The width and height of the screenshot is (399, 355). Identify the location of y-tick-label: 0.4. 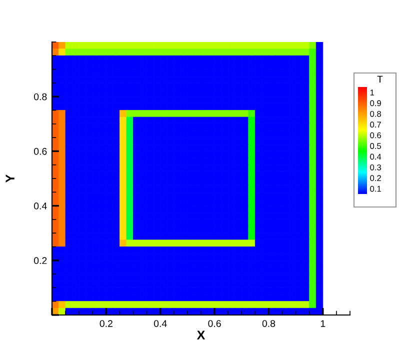
(40, 206).